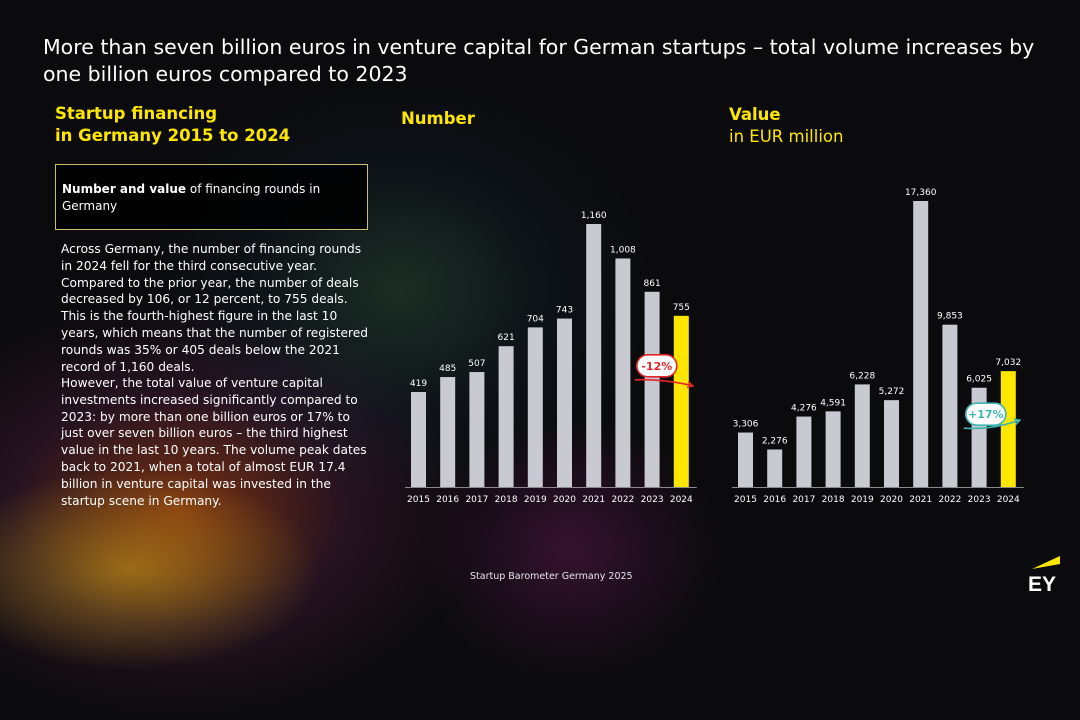 The height and width of the screenshot is (720, 1080). I want to click on ey-logo: EY, so click(1044, 574).